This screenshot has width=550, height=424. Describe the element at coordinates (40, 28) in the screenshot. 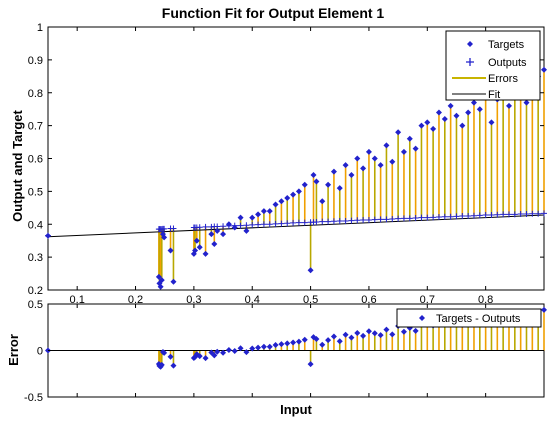

I see `y-tick-label: 1` at that location.